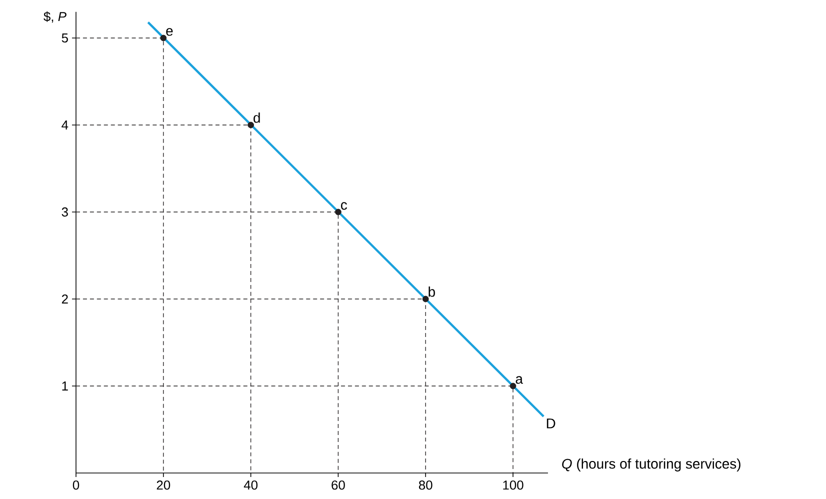 This screenshot has width=826, height=499. I want to click on x-tick-label: 0, so click(76, 485).